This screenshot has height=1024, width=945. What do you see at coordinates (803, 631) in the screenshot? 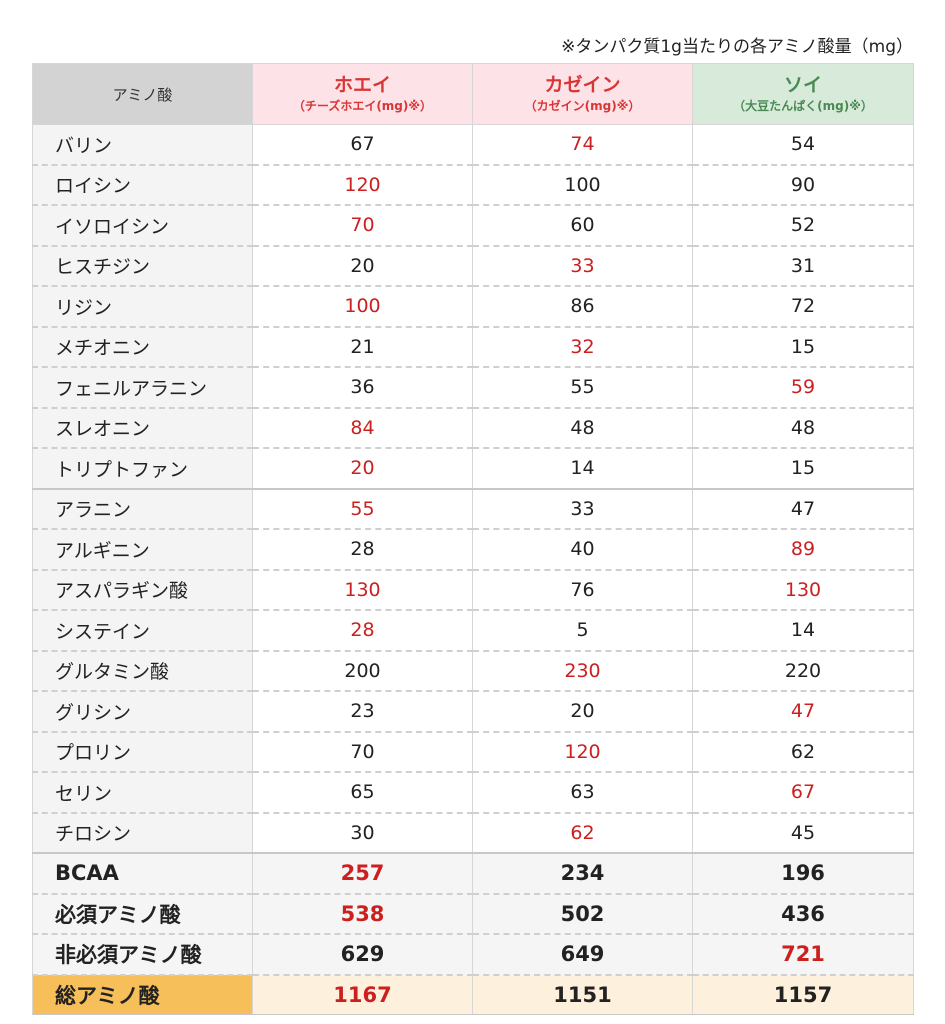
I see `soy-value: 14` at bounding box center [803, 631].